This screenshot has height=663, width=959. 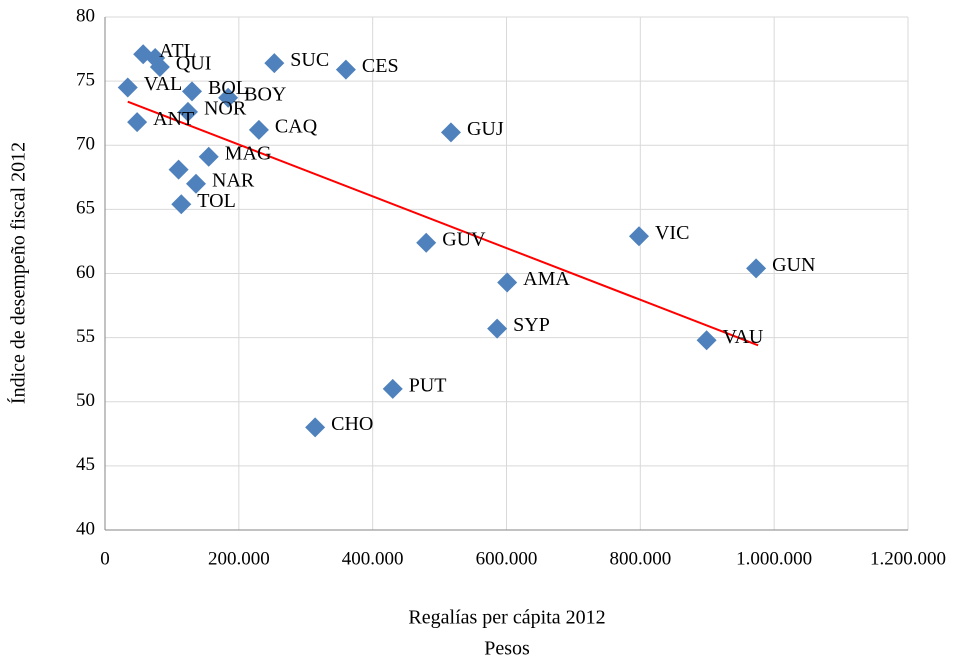 I want to click on x-tick-label: 0, so click(x=105, y=558).